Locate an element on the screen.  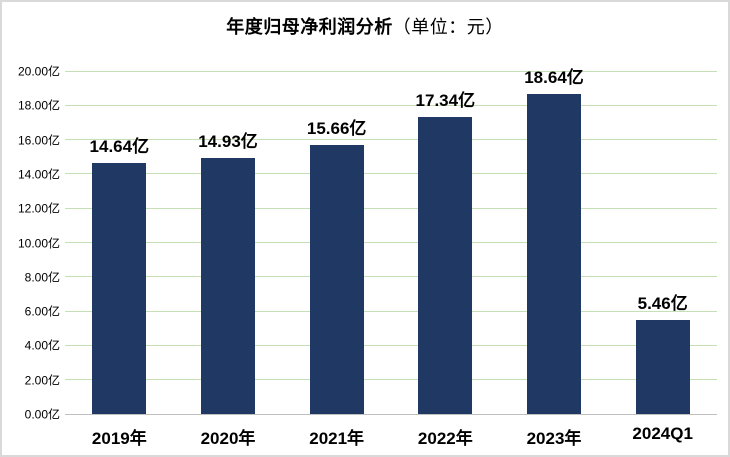
y-axis-tick-label: 6.00亿 is located at coordinates (42, 311).